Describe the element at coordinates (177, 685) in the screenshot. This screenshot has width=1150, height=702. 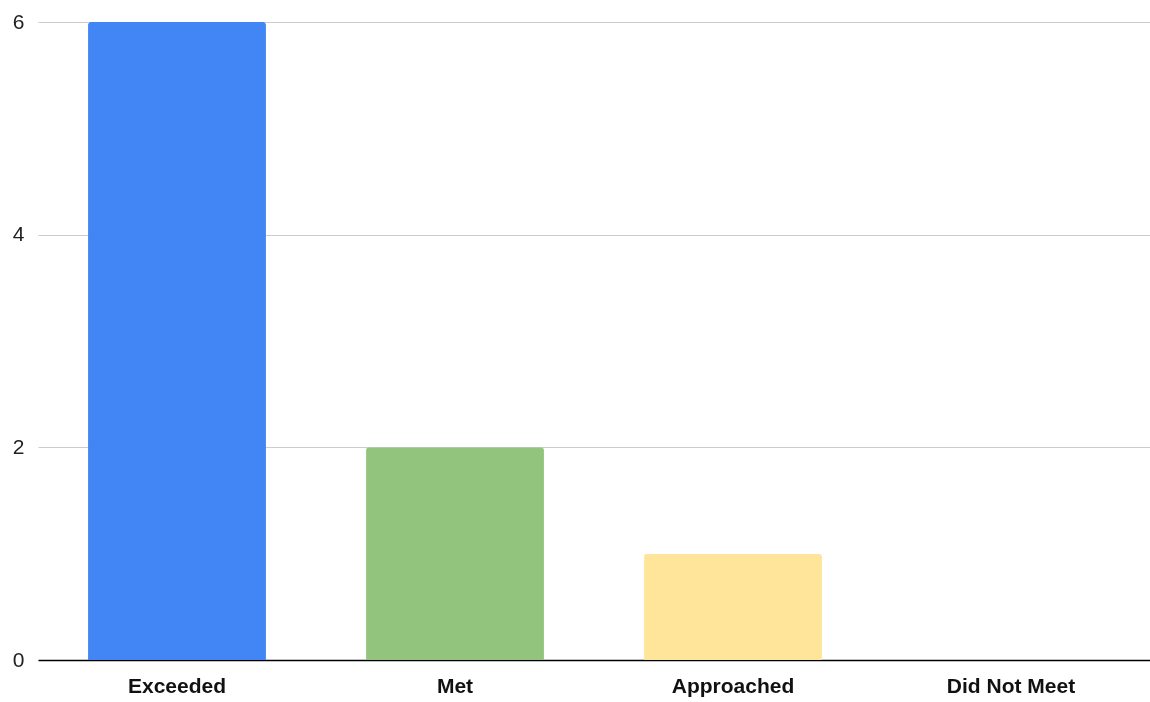
I see `x-tick-label: Exceeded` at that location.